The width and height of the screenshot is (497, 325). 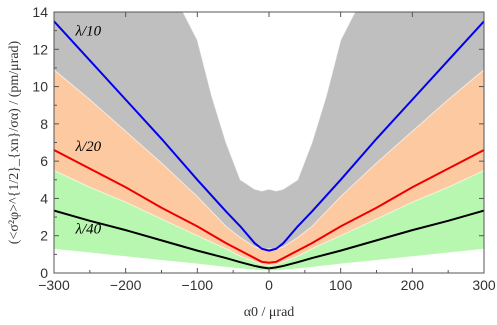 What do you see at coordinates (88, 229) in the screenshot?
I see `series-annotation-2: λ/40` at bounding box center [88, 229].